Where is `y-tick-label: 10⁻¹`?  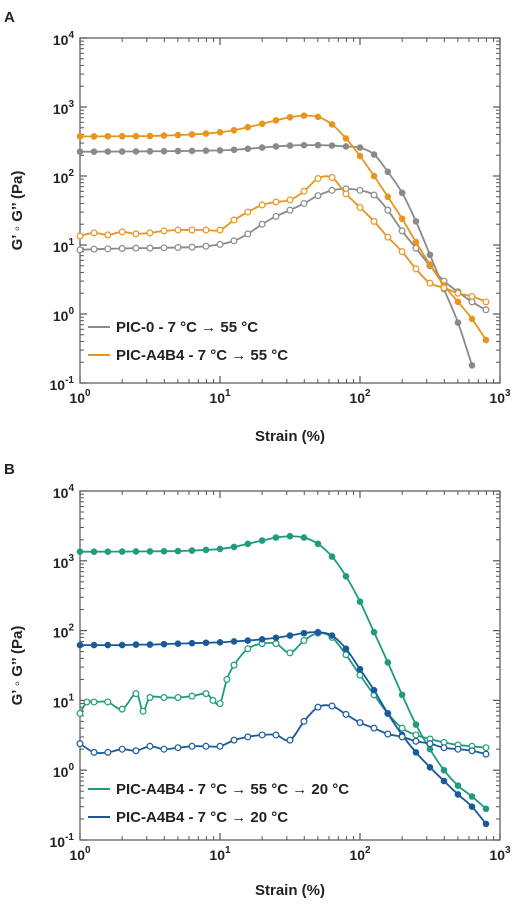
y-tick-label: 10⁻¹ is located at coordinates (62, 384).